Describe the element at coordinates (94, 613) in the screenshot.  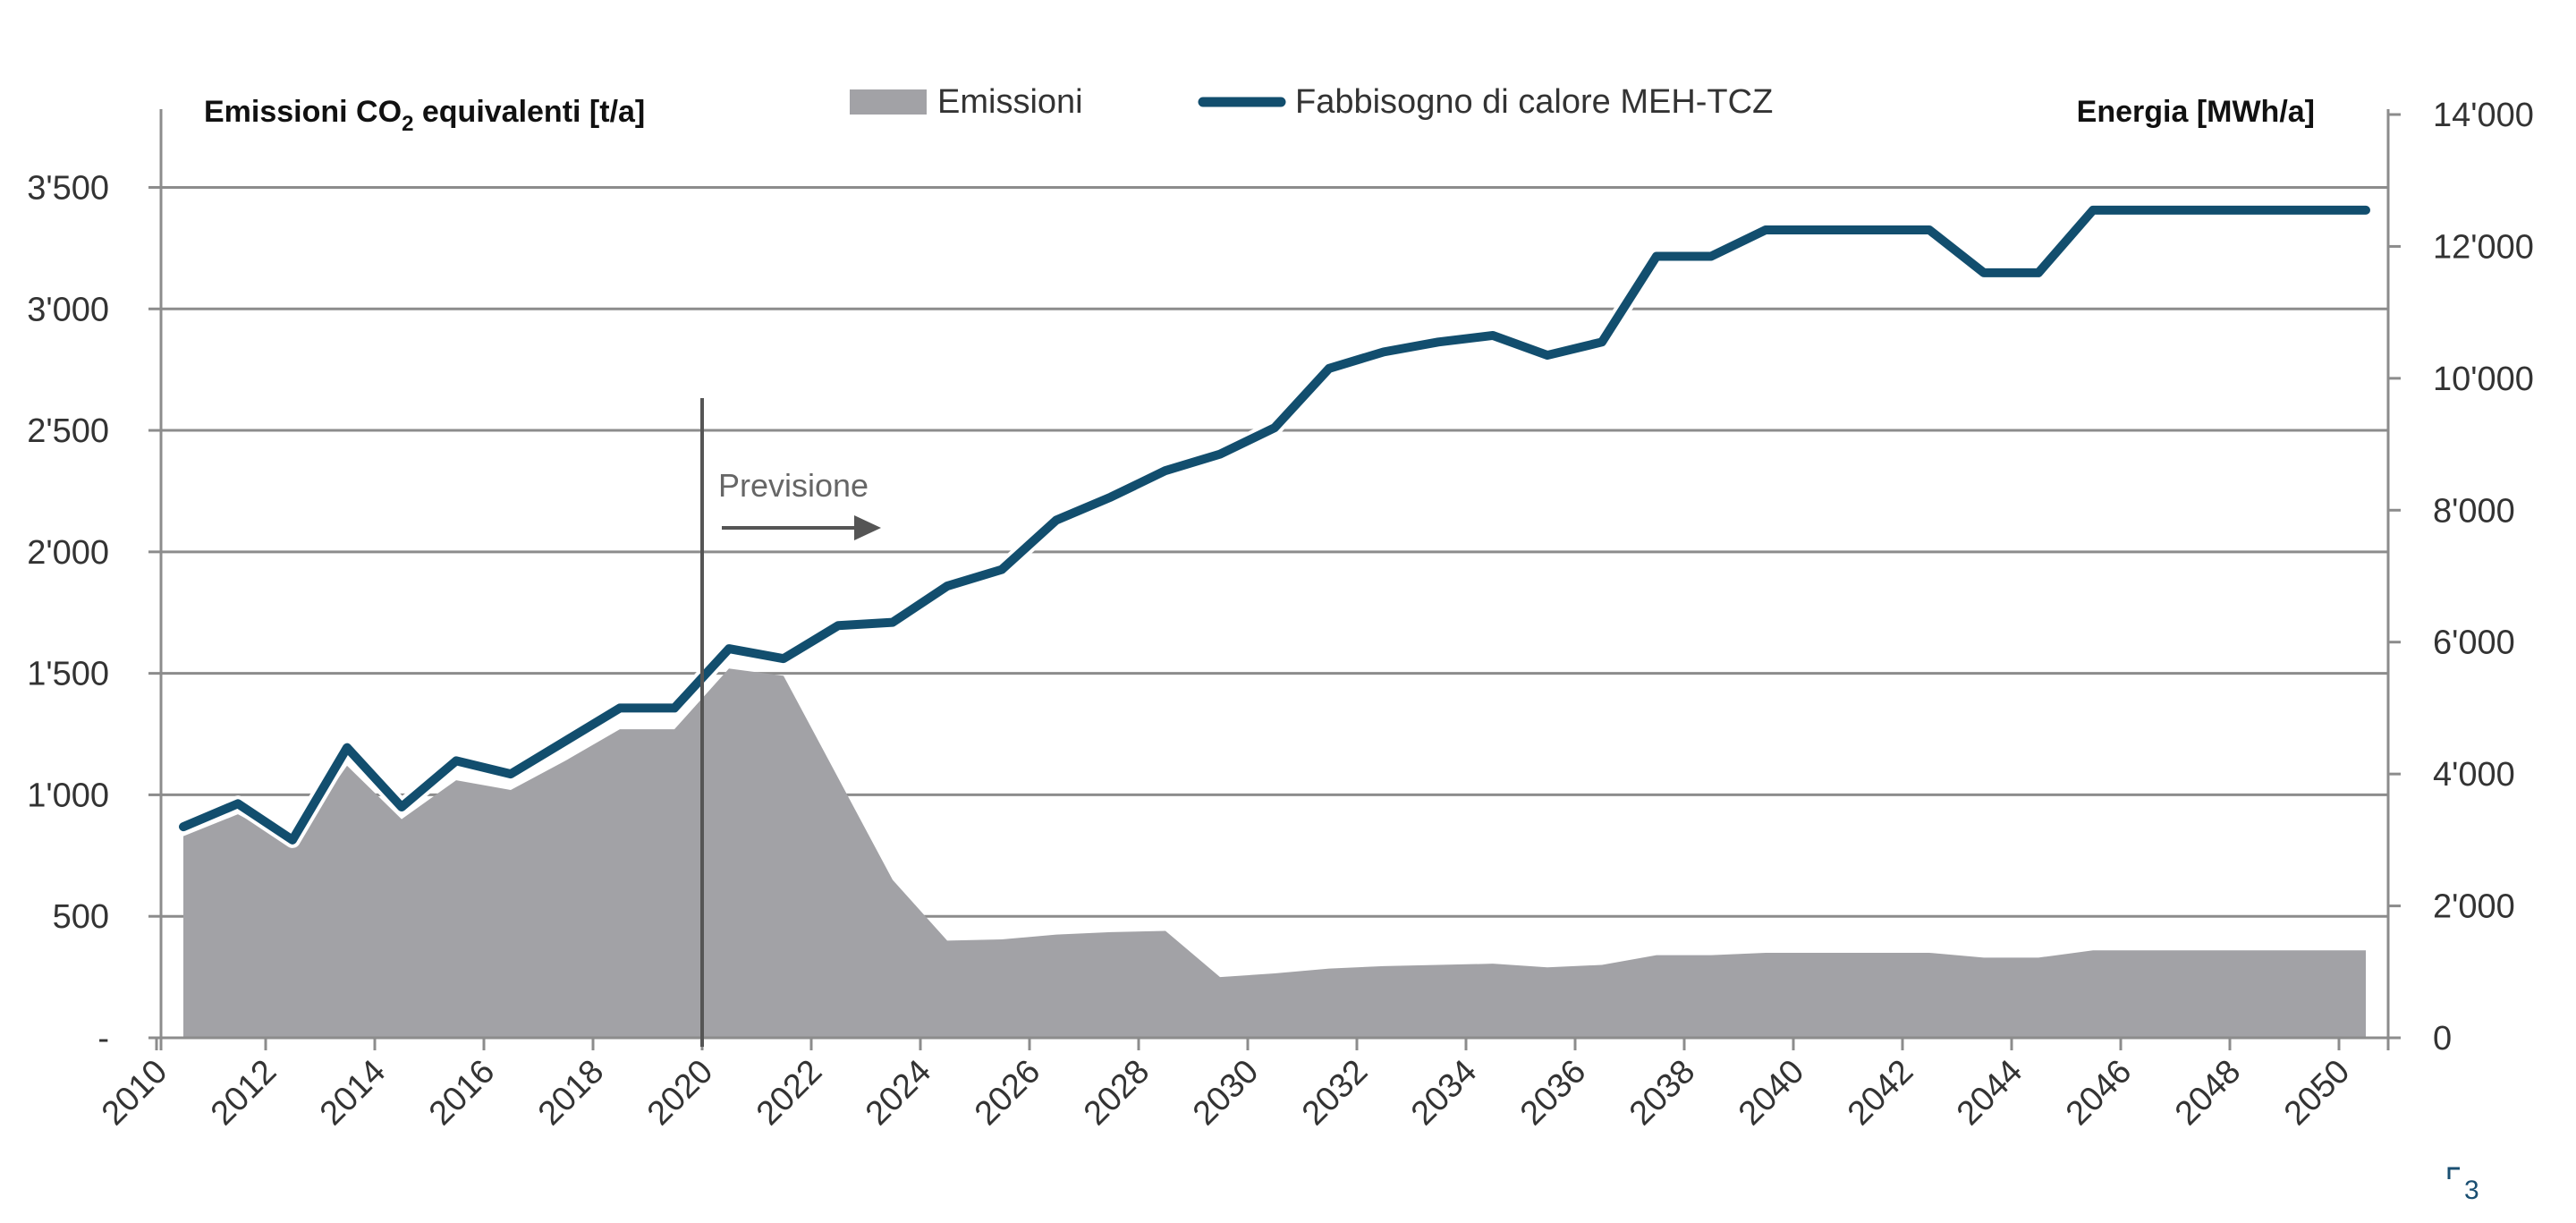
I see `left-axis-ticks: - 500 1'000 1'500 2'000 2'500 3'000 3'500` at that location.